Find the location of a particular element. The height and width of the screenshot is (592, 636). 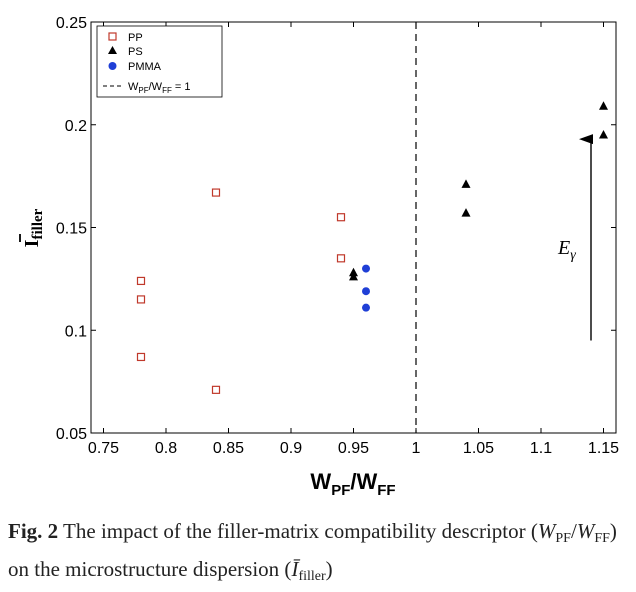

annotation-label-sub: γ is located at coordinates (573, 255).